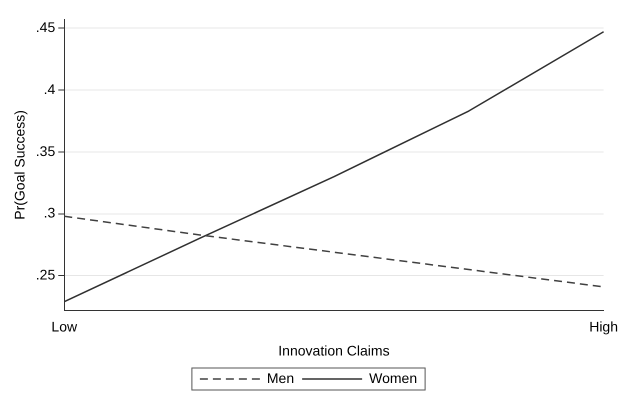 The image size is (629, 408). What do you see at coordinates (64, 326) in the screenshot?
I see `x-tick-label: Low` at bounding box center [64, 326].